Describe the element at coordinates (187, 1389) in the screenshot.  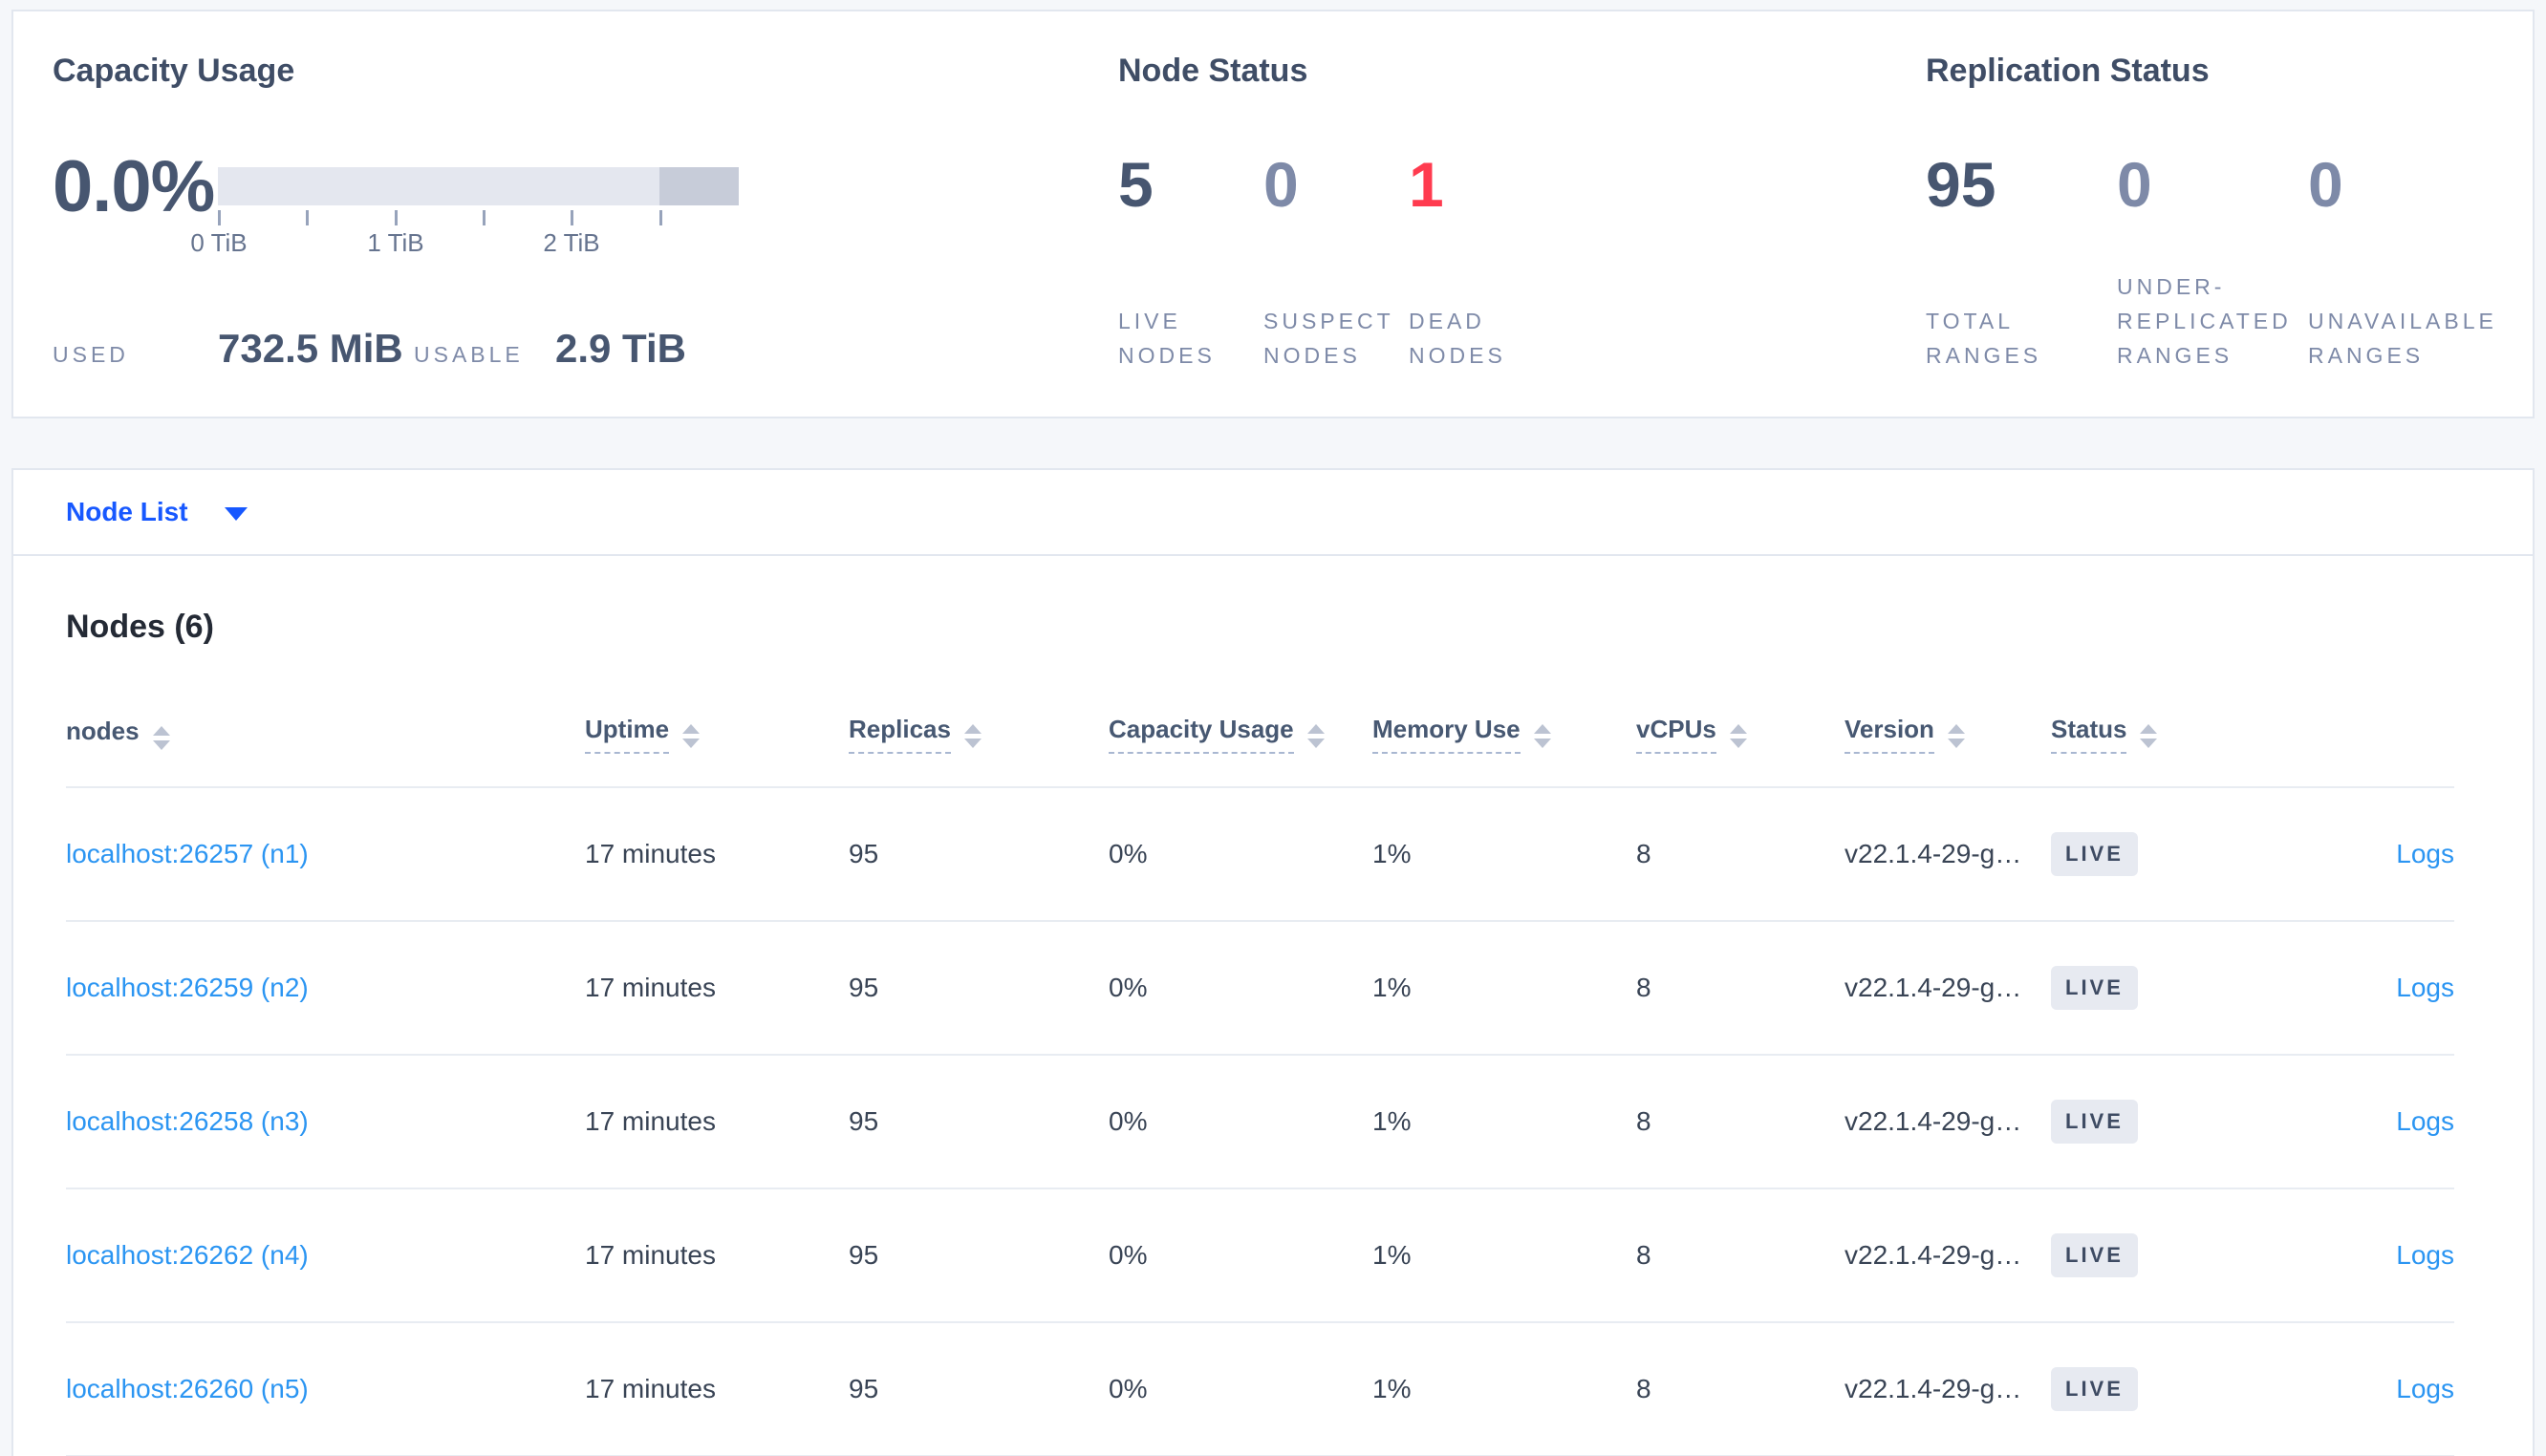
I see `node-link: localhost:26260 (n5)` at that location.